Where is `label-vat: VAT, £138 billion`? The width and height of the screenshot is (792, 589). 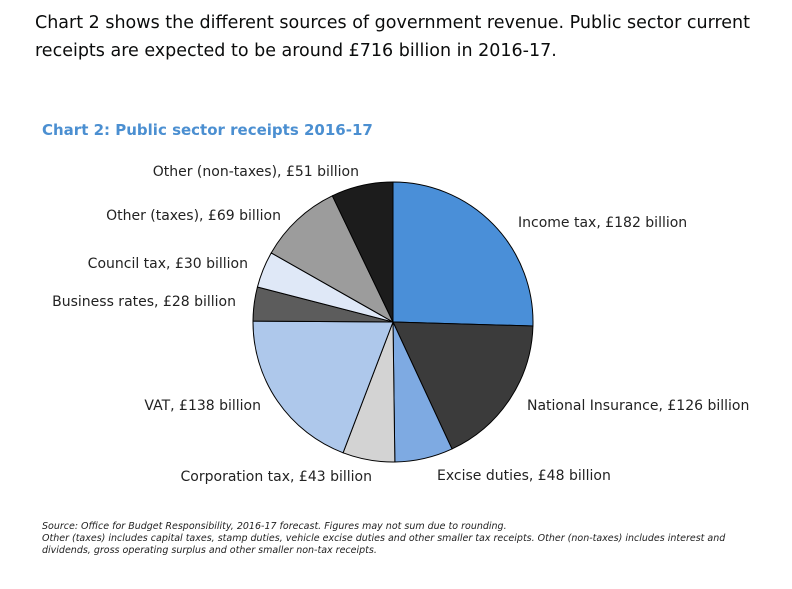
label-vat: VAT, £138 billion is located at coordinates (202, 406).